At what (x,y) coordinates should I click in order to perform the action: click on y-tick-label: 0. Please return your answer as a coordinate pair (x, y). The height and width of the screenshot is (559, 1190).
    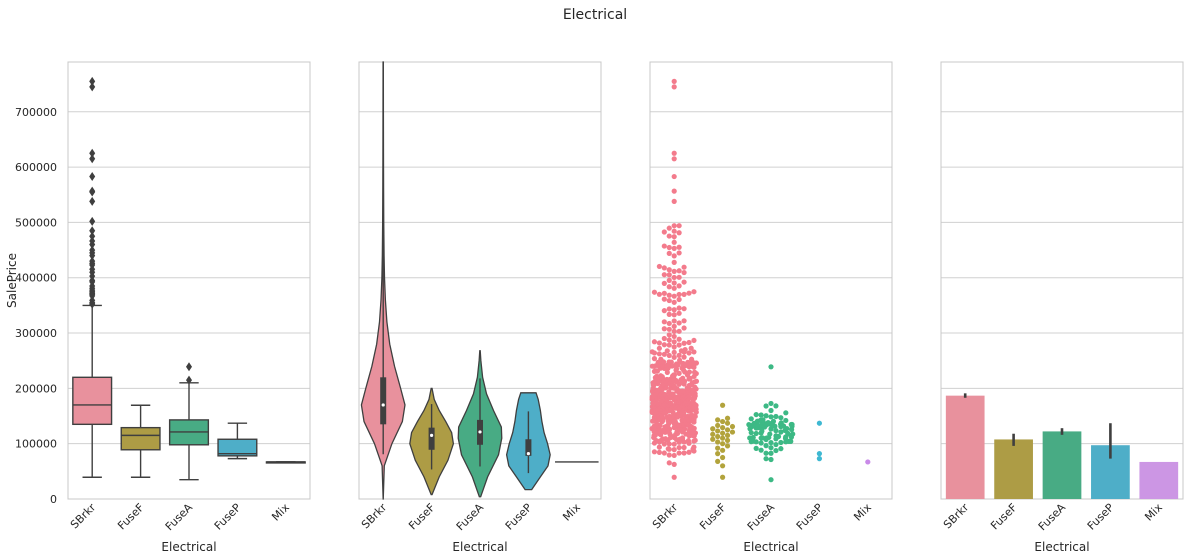
    Looking at the image, I should click on (53, 499).